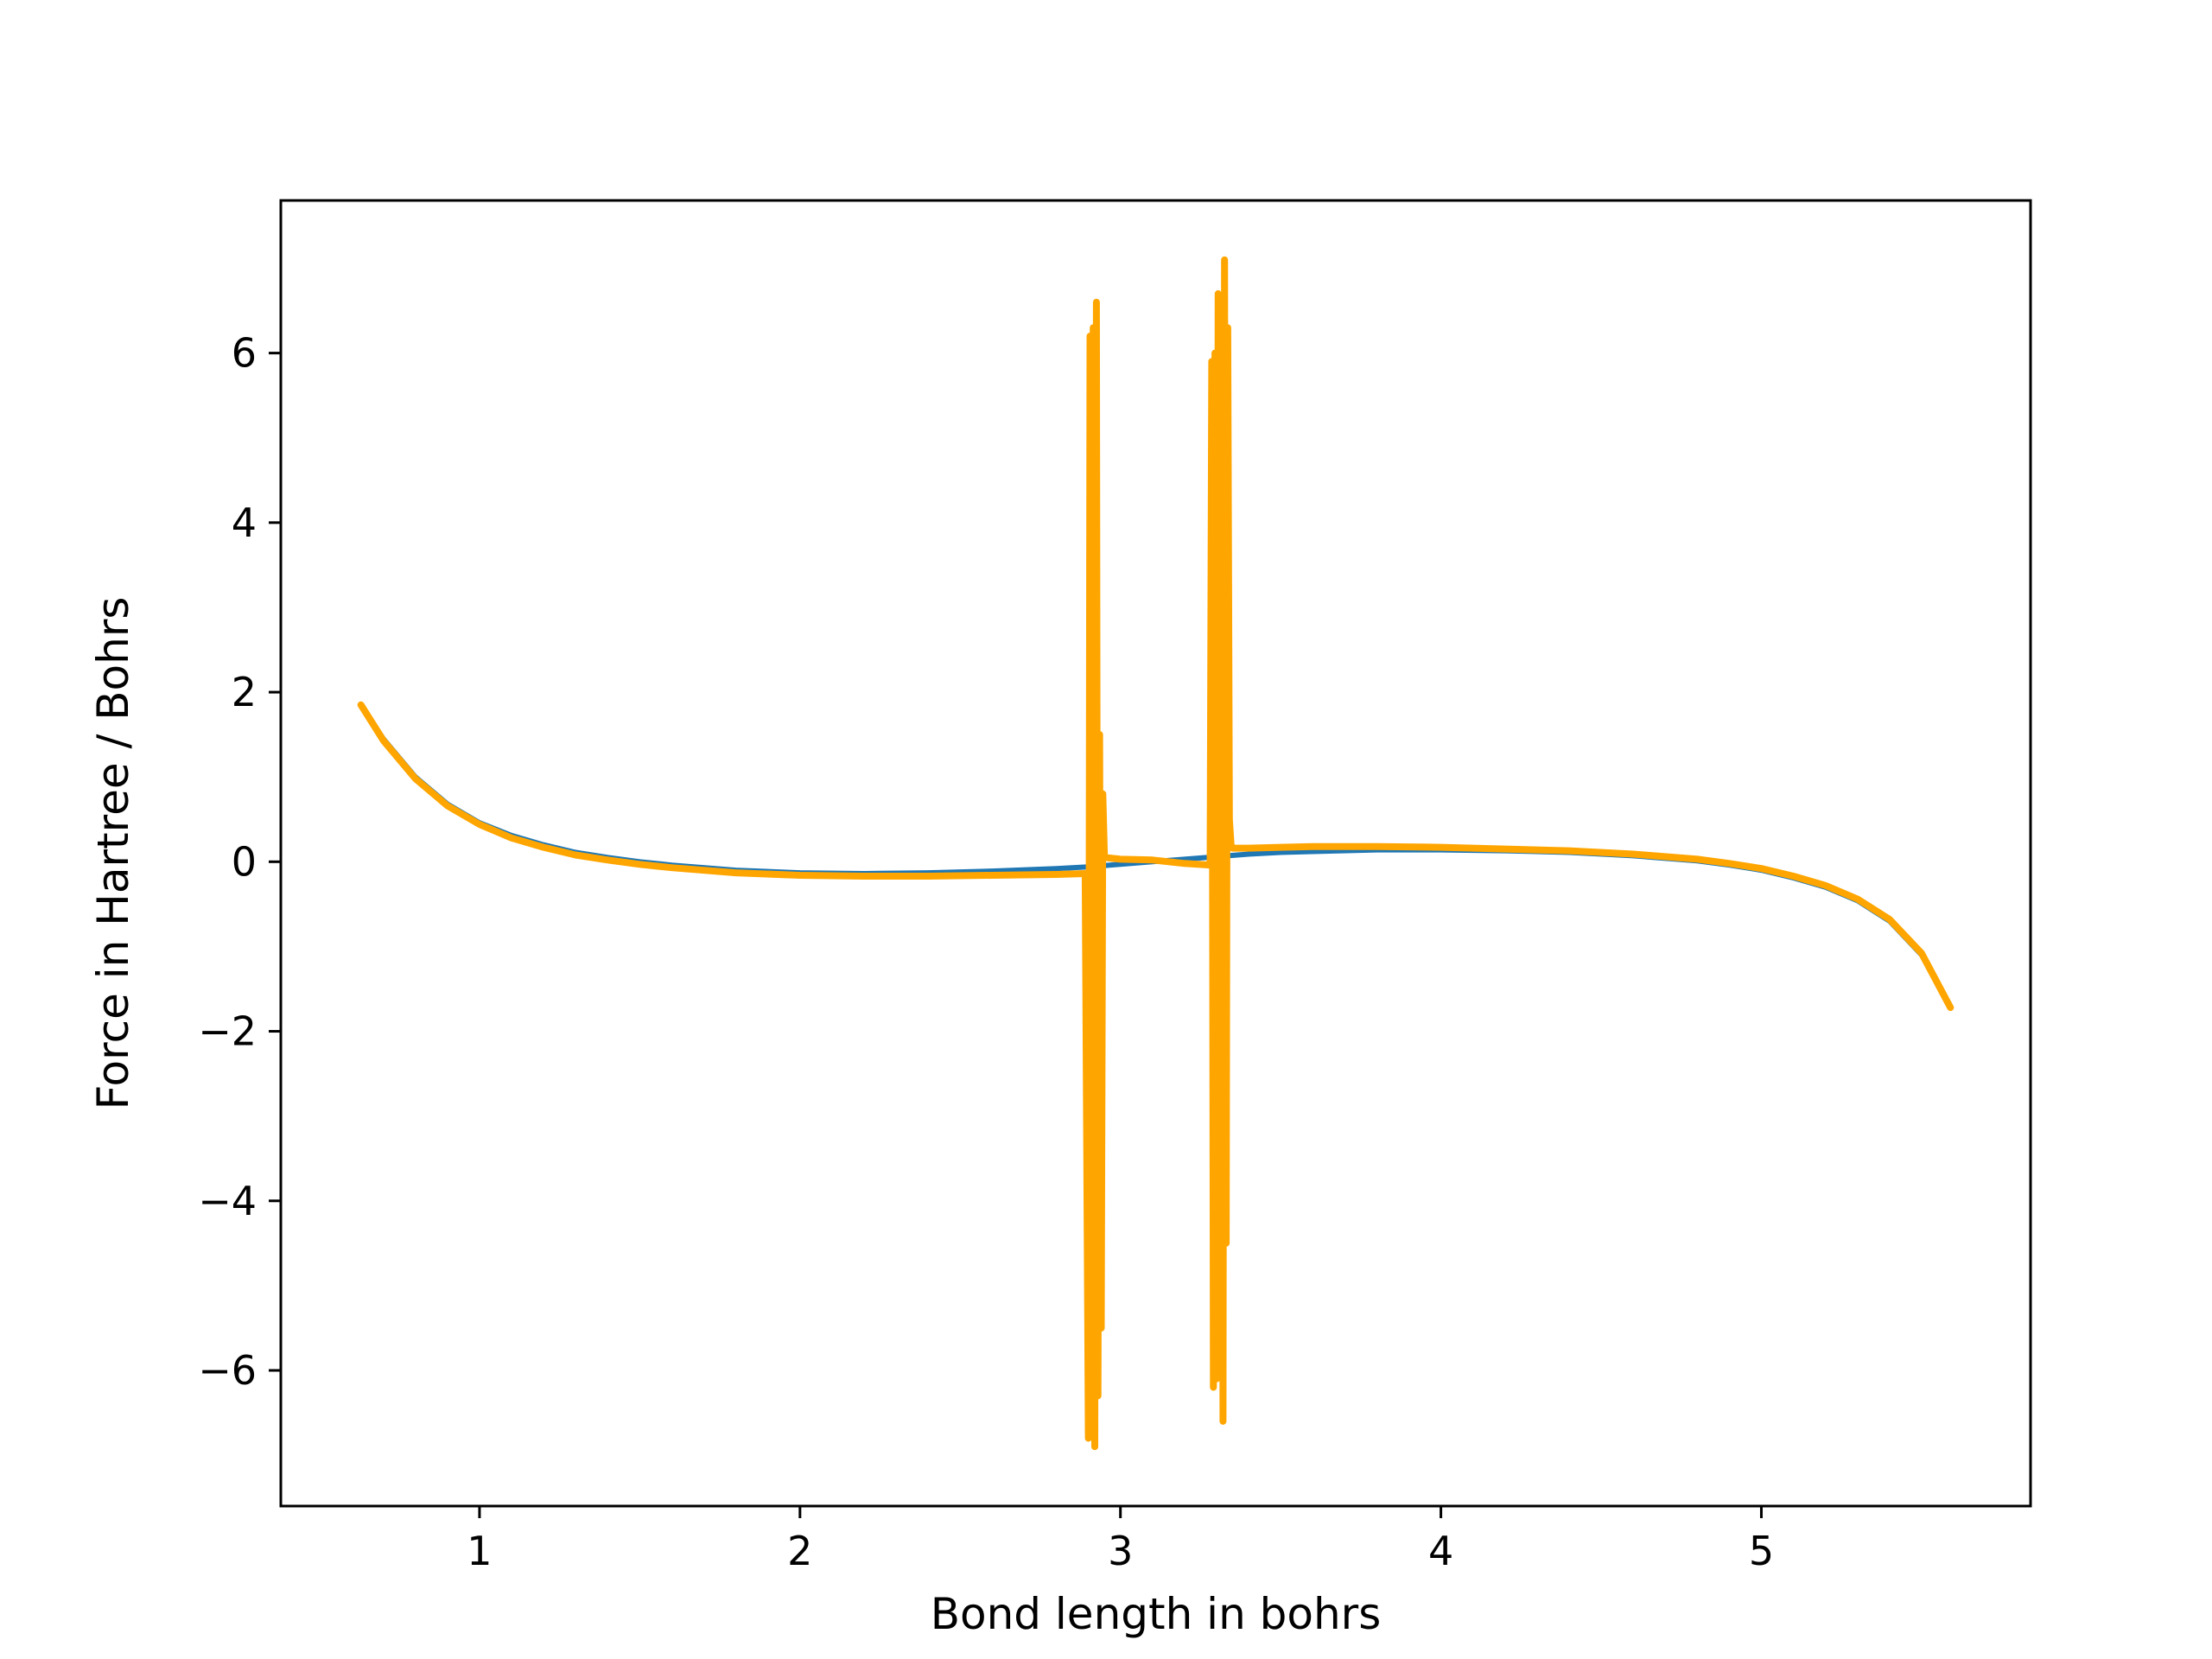 This screenshot has width=2212, height=1659. I want to click on x-tick-label: 1, so click(479, 1551).